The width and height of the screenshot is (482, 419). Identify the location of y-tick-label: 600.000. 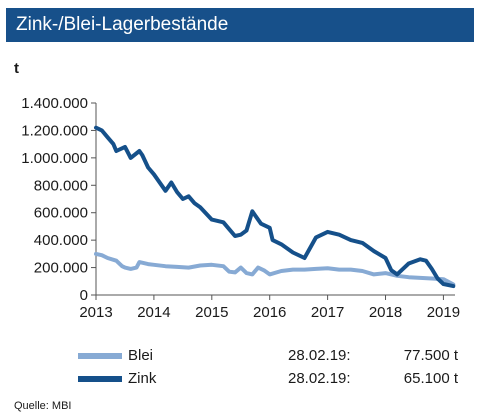
(61, 213).